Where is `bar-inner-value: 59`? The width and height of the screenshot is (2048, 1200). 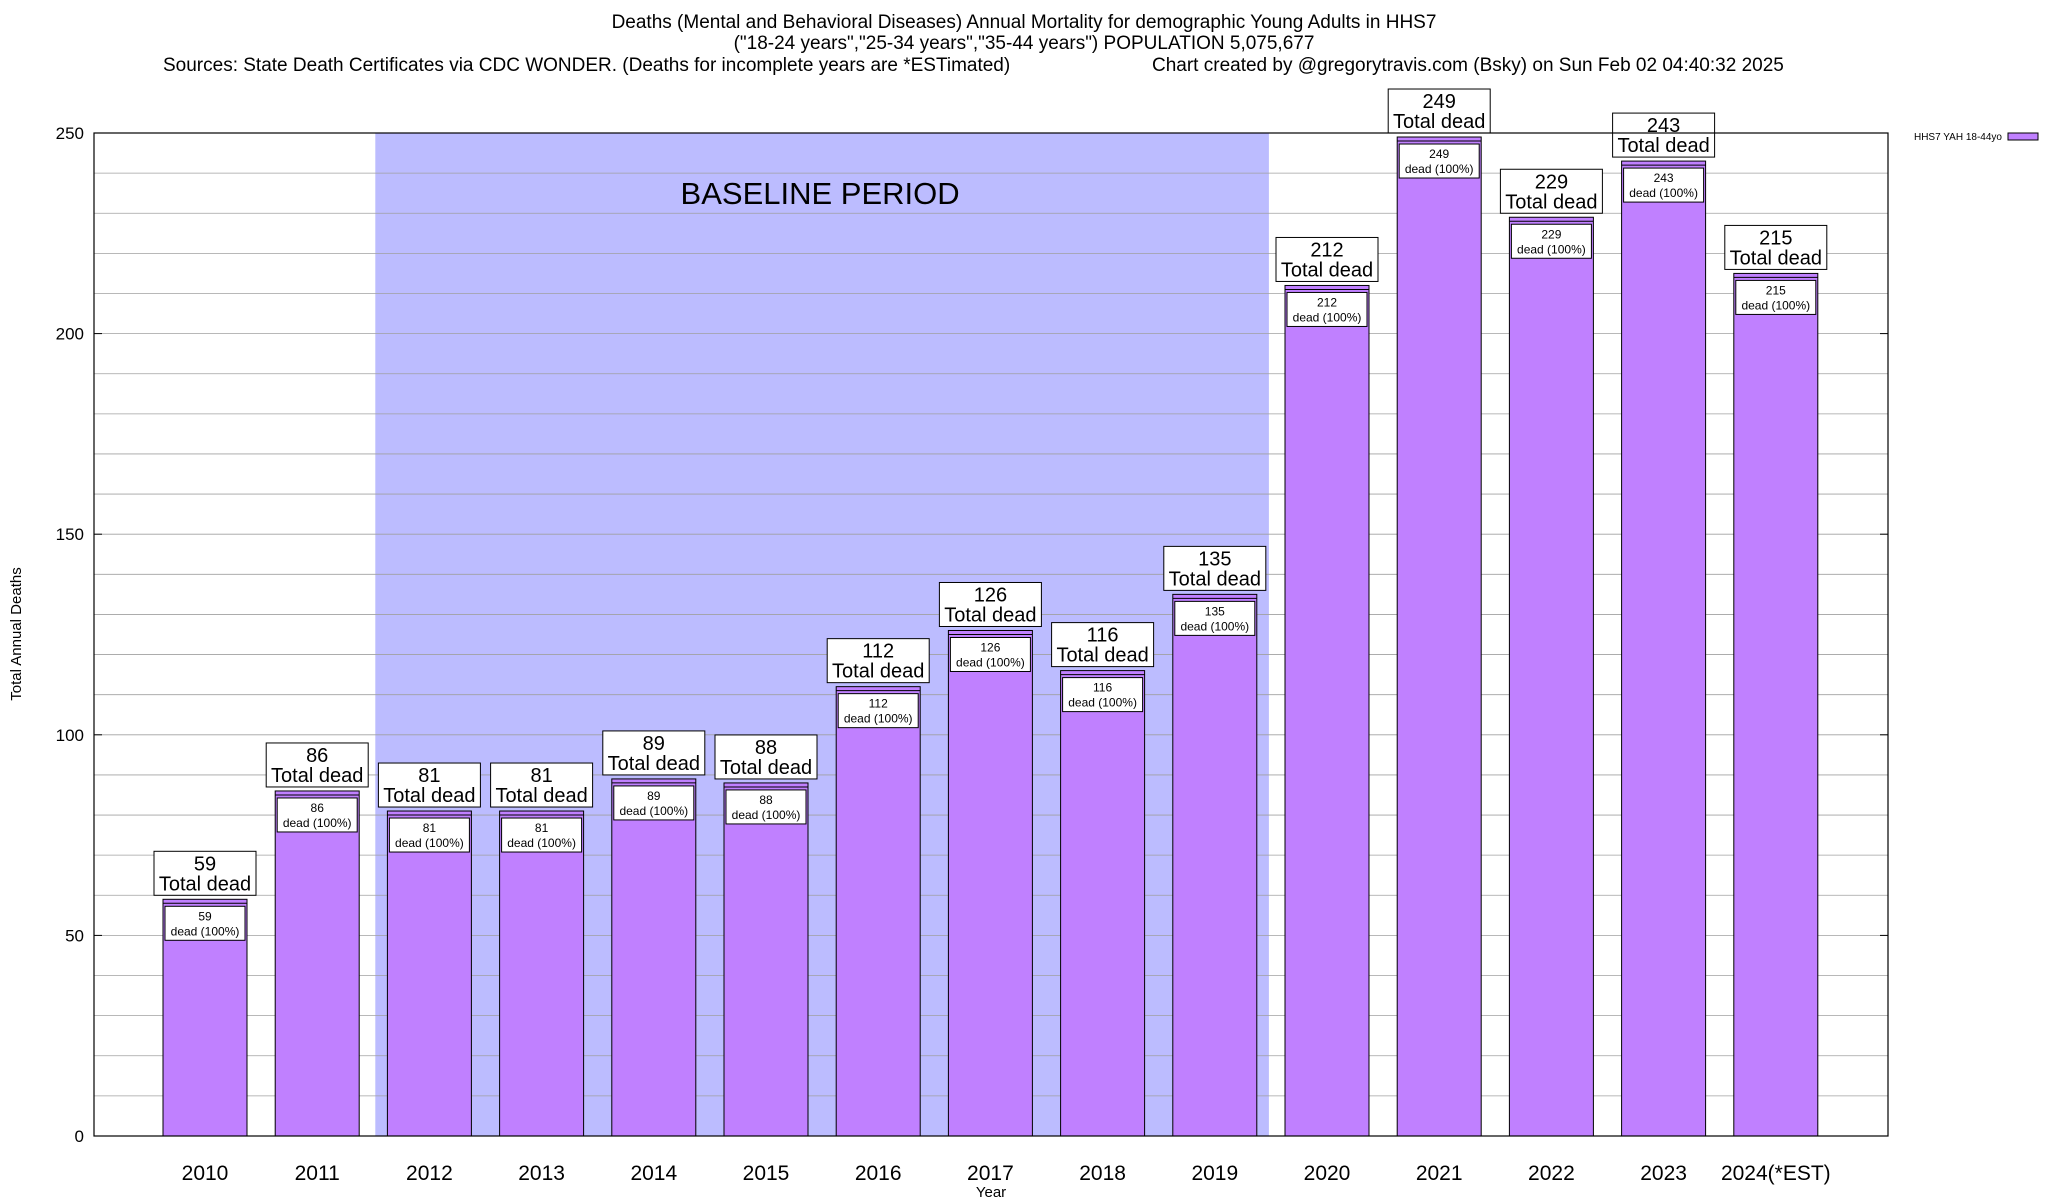
bar-inner-value: 59 is located at coordinates (205, 916).